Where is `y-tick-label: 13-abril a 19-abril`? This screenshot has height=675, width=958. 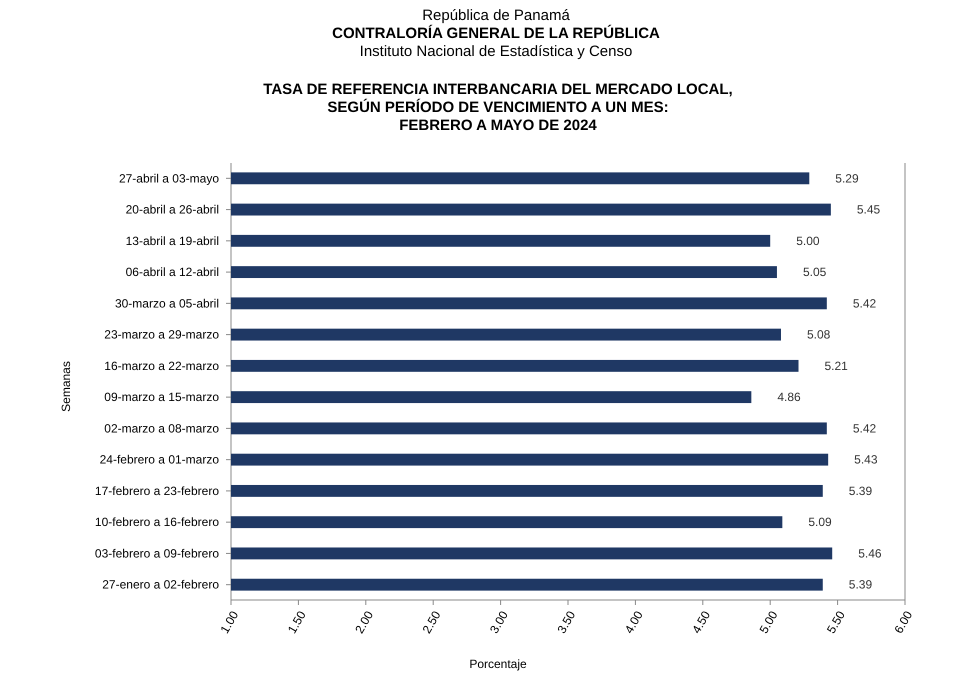
y-tick-label: 13-abril a 19-abril is located at coordinates (172, 241).